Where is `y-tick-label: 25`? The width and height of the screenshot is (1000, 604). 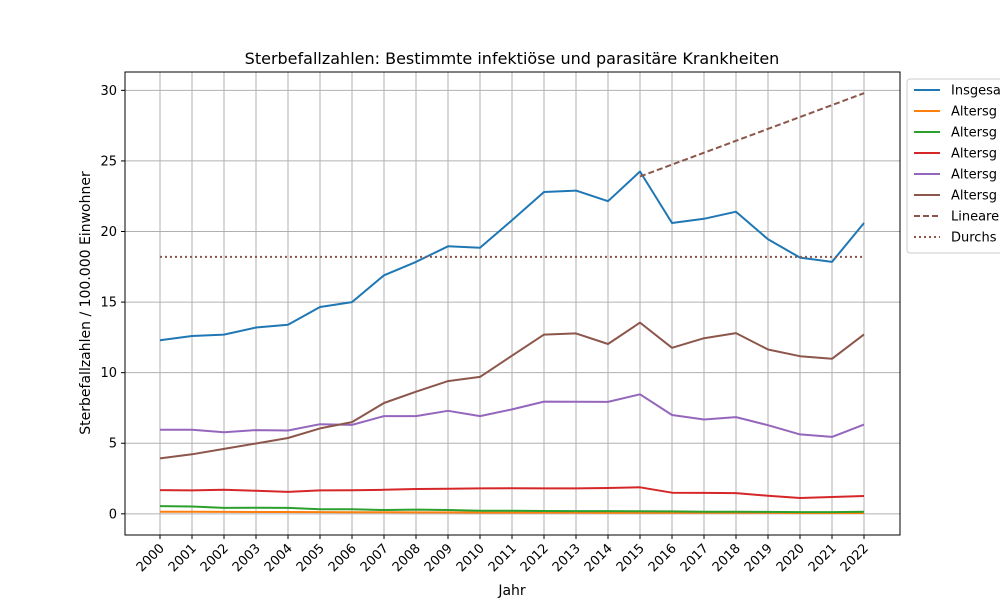
y-tick-label: 25 is located at coordinates (108, 161).